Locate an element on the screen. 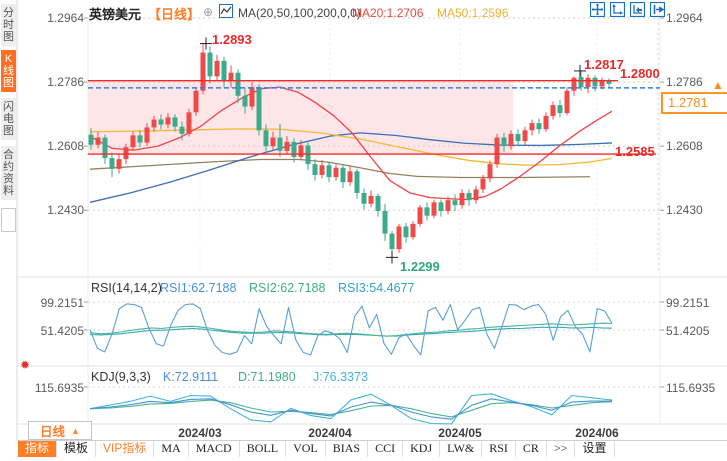 The image size is (727, 461). toolbar-item-bias: BIAS is located at coordinates (347, 449).